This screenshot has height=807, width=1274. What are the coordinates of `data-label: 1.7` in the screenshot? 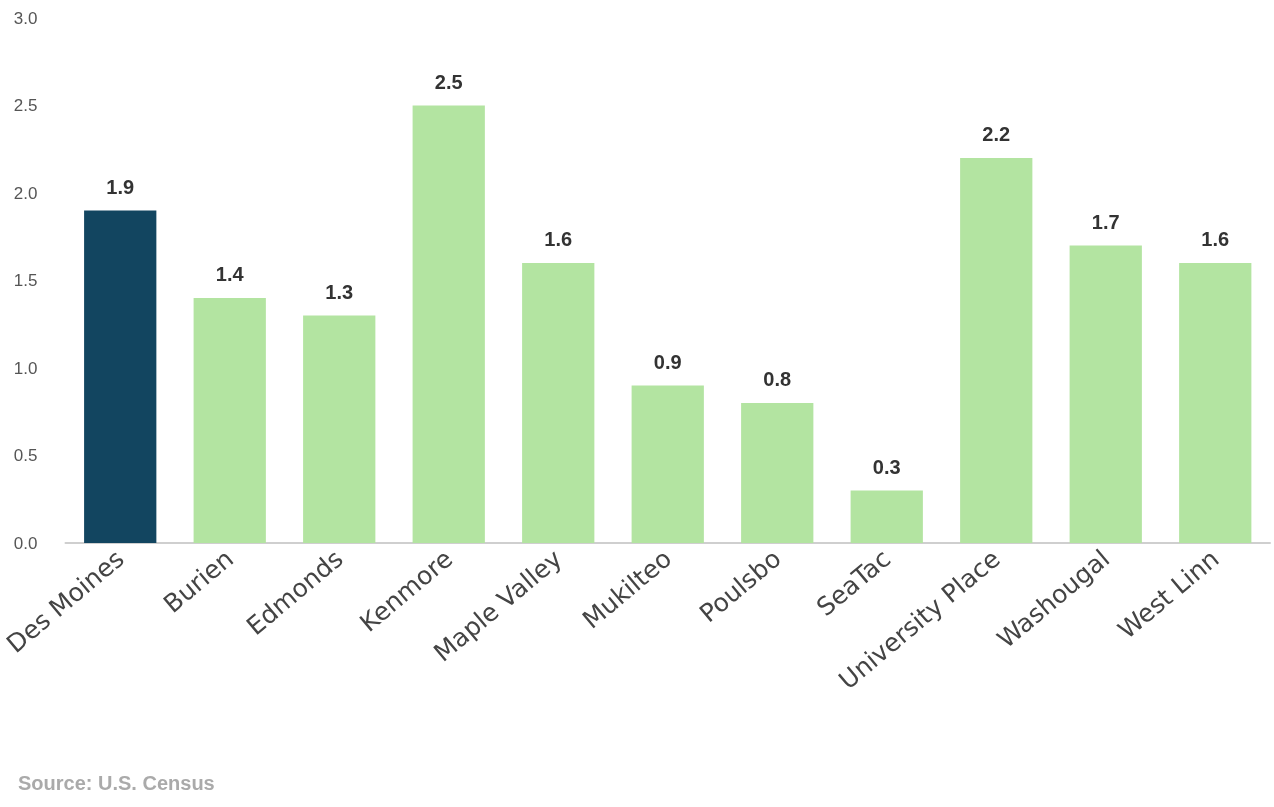 It's located at (1105, 221).